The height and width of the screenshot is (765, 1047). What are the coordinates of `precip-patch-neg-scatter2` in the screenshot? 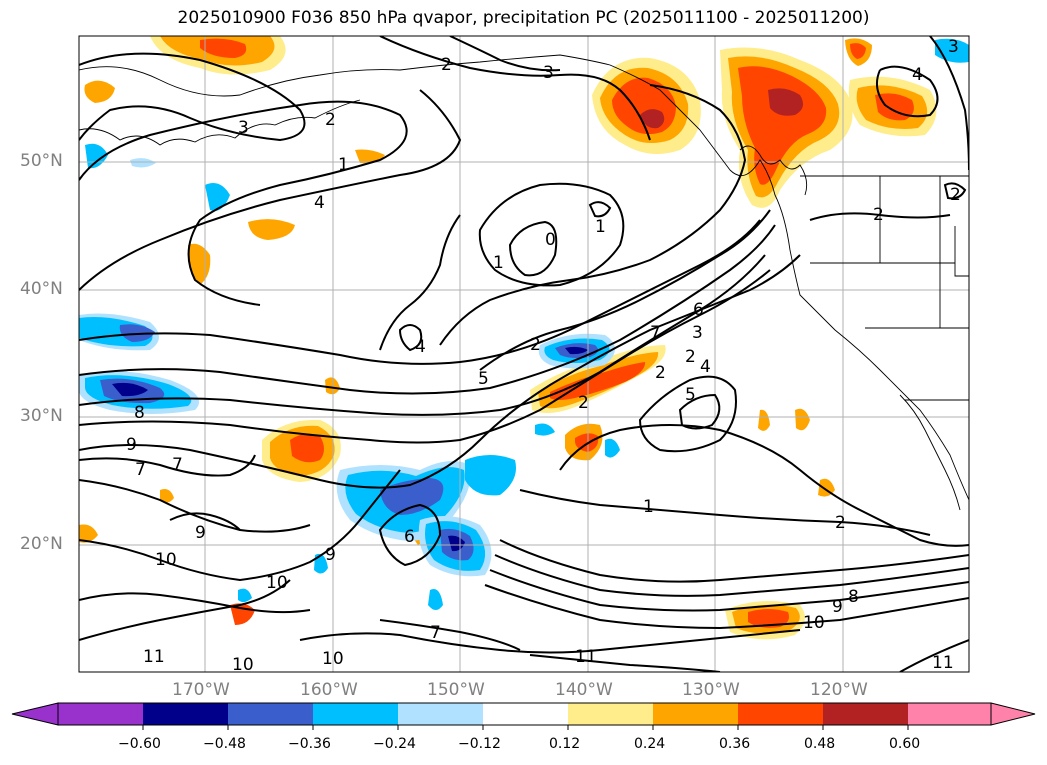 It's located at (435, 599).